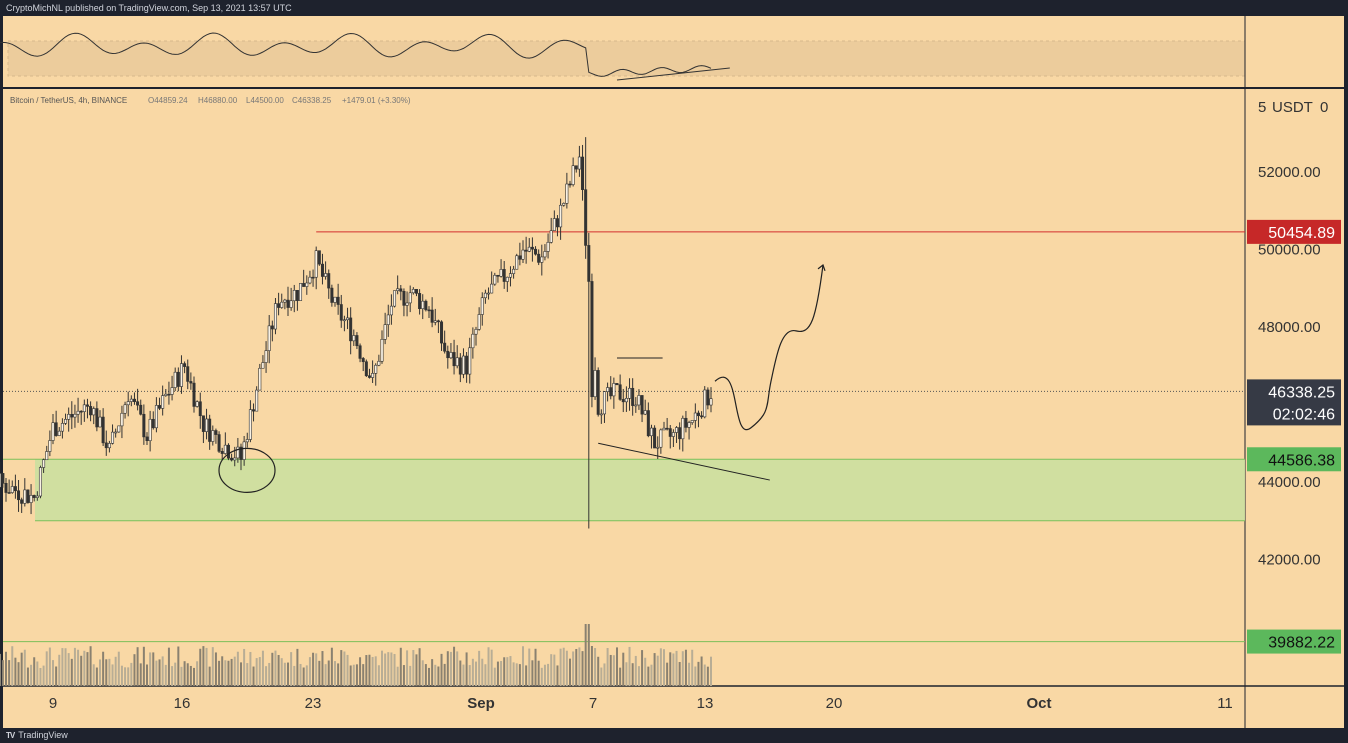 This screenshot has height=743, width=1348. I want to click on support-bottom-price-label-bg, so click(1294, 641).